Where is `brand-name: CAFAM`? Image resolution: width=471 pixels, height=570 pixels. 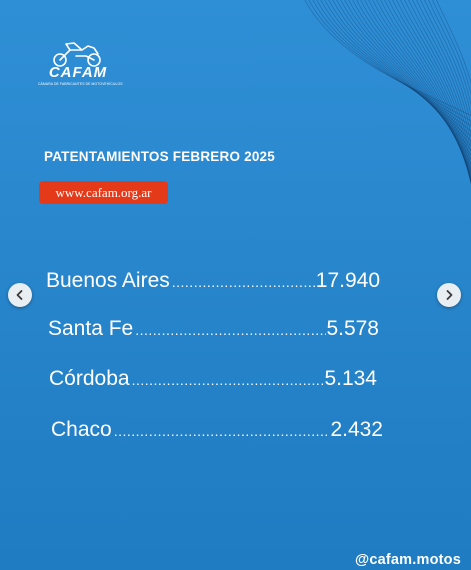
brand-name: CAFAM is located at coordinates (78, 72).